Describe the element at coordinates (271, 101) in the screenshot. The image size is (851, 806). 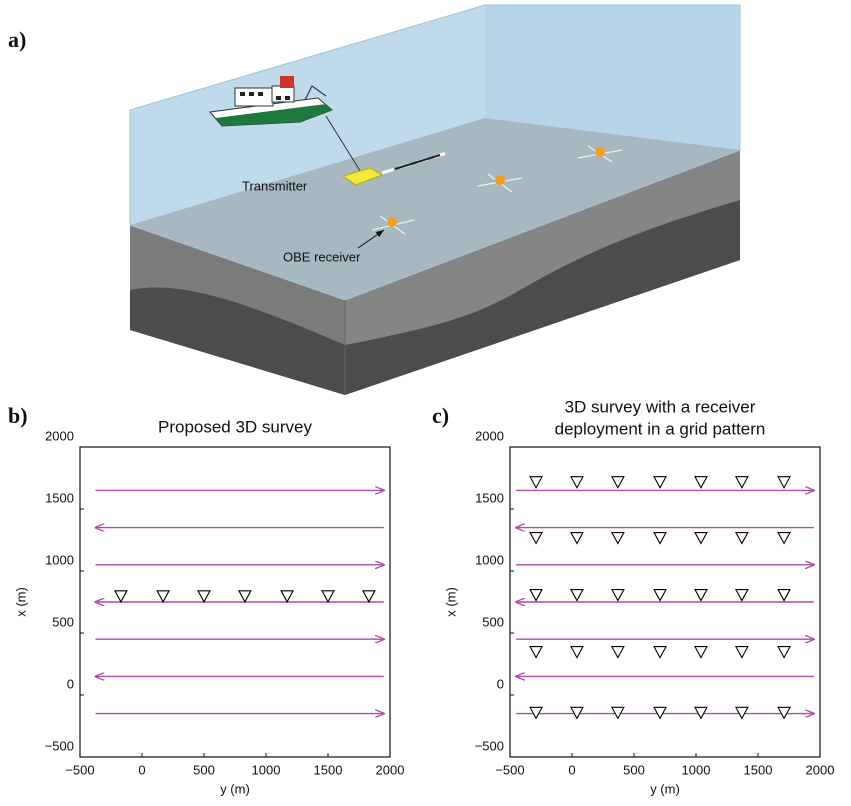
I see `ship` at that location.